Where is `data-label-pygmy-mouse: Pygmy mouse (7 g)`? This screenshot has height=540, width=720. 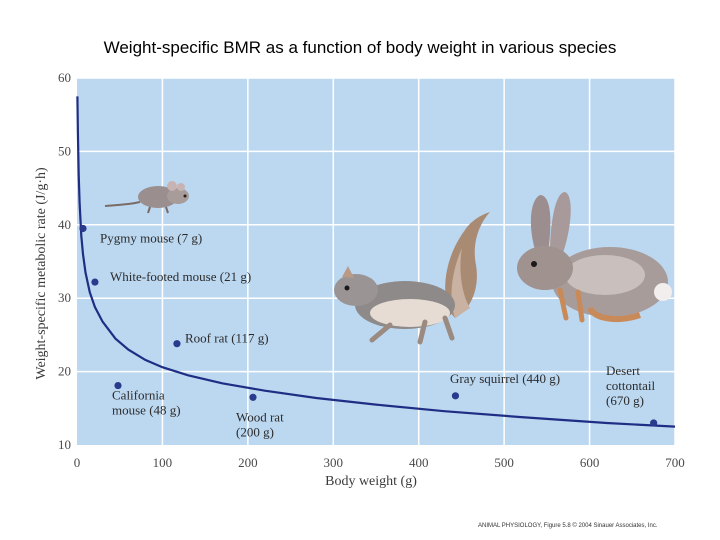 data-label-pygmy-mouse: Pygmy mouse (7 g) is located at coordinates (151, 237).